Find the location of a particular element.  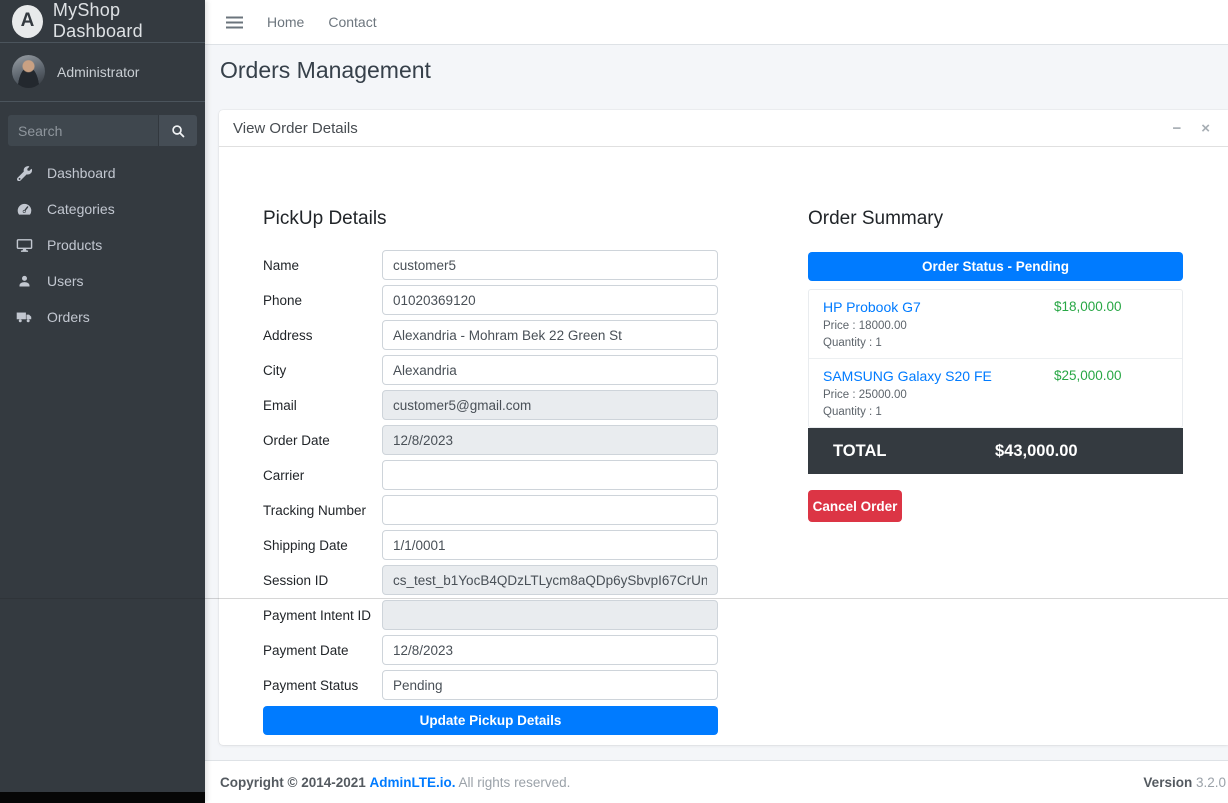

brand-header: A MyShop Dashboard is located at coordinates (102, 21).